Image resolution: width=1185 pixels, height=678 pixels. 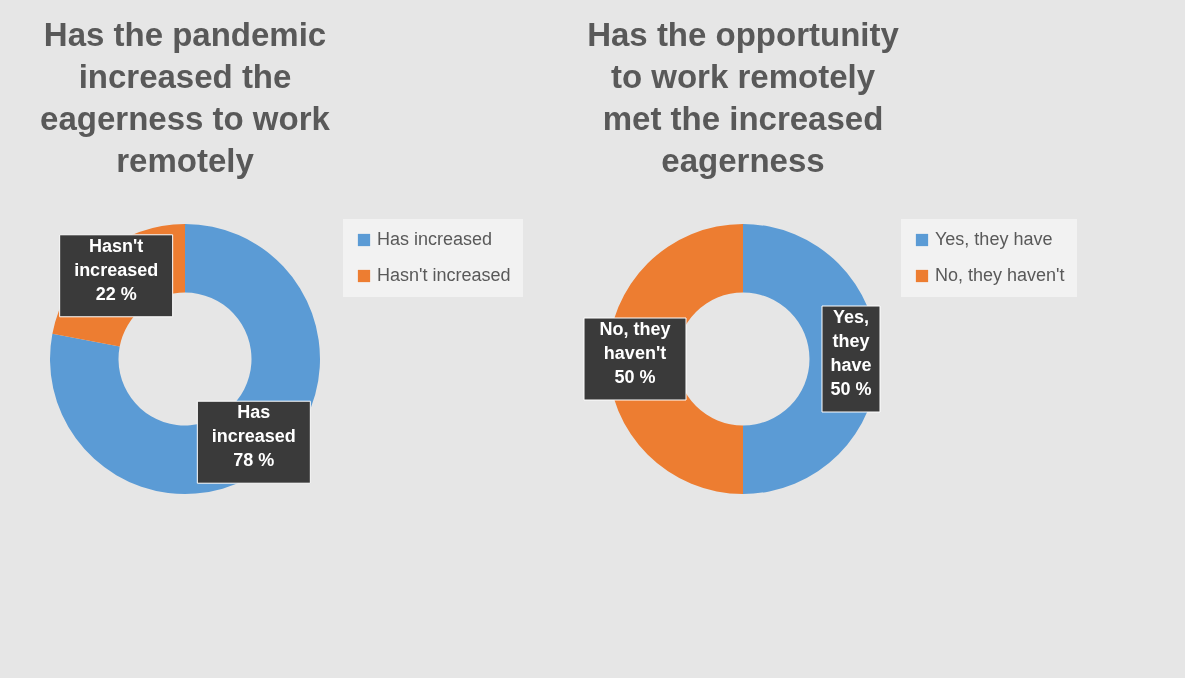 What do you see at coordinates (435, 239) in the screenshot?
I see `legend-label: Has increased` at bounding box center [435, 239].